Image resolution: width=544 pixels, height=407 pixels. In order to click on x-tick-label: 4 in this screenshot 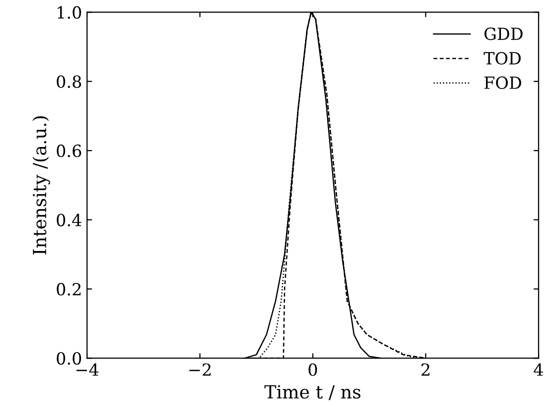, I will do `click(539, 369)`.